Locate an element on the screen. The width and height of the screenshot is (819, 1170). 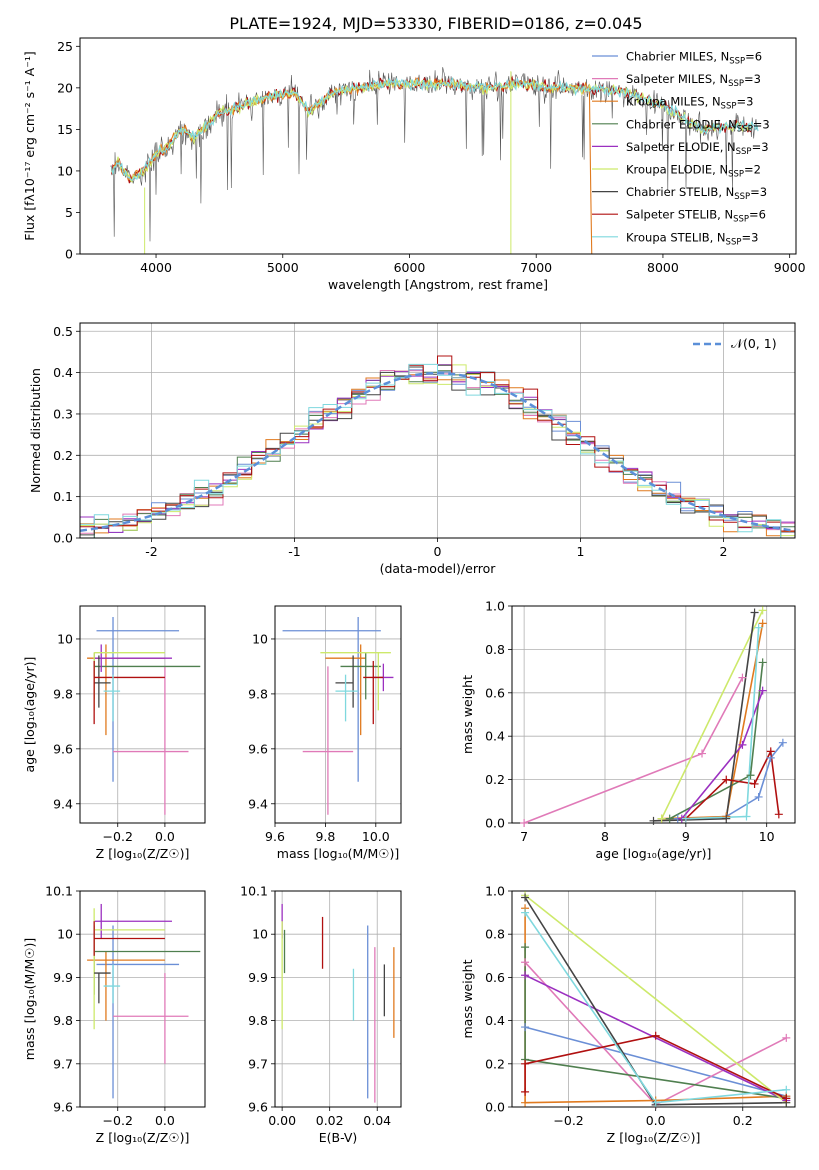
panel-age_vs_mass: 9.6 9.8 10.0 9.4 9.6 9.8 10 mass [log₁₀(M/M☉)] is located at coordinates (325, 733).